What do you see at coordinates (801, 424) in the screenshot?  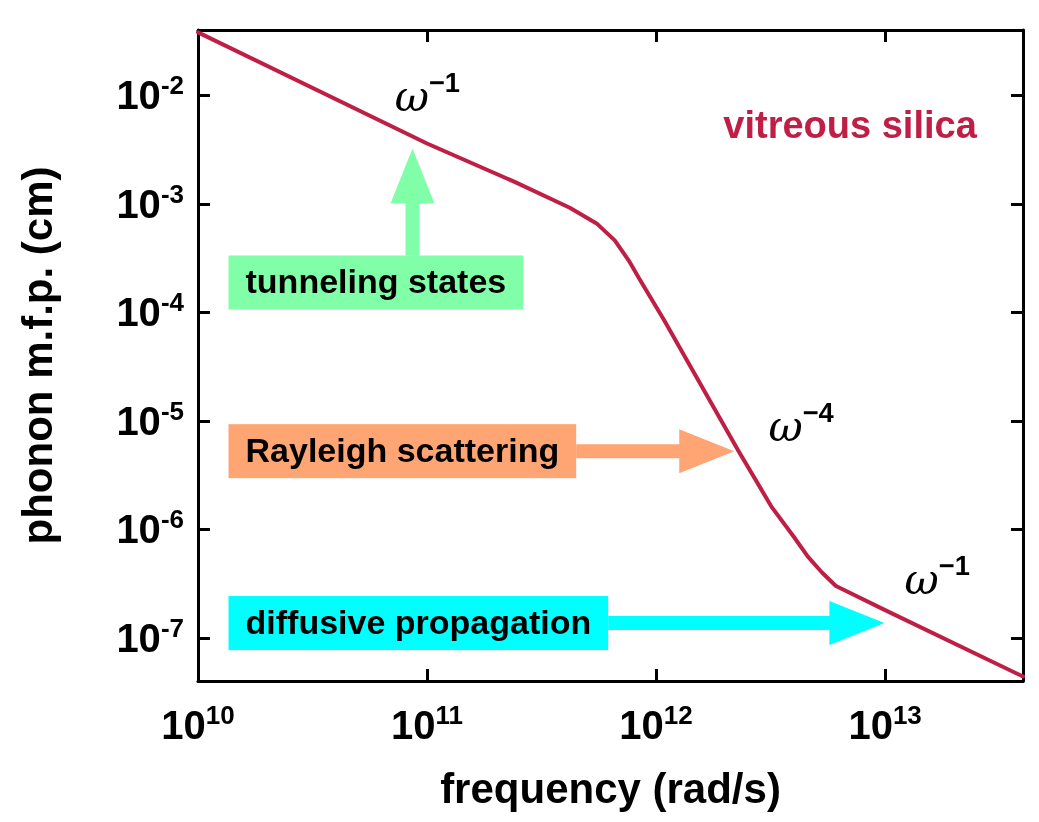 I see `annotation: ω$^{−4}$` at bounding box center [801, 424].